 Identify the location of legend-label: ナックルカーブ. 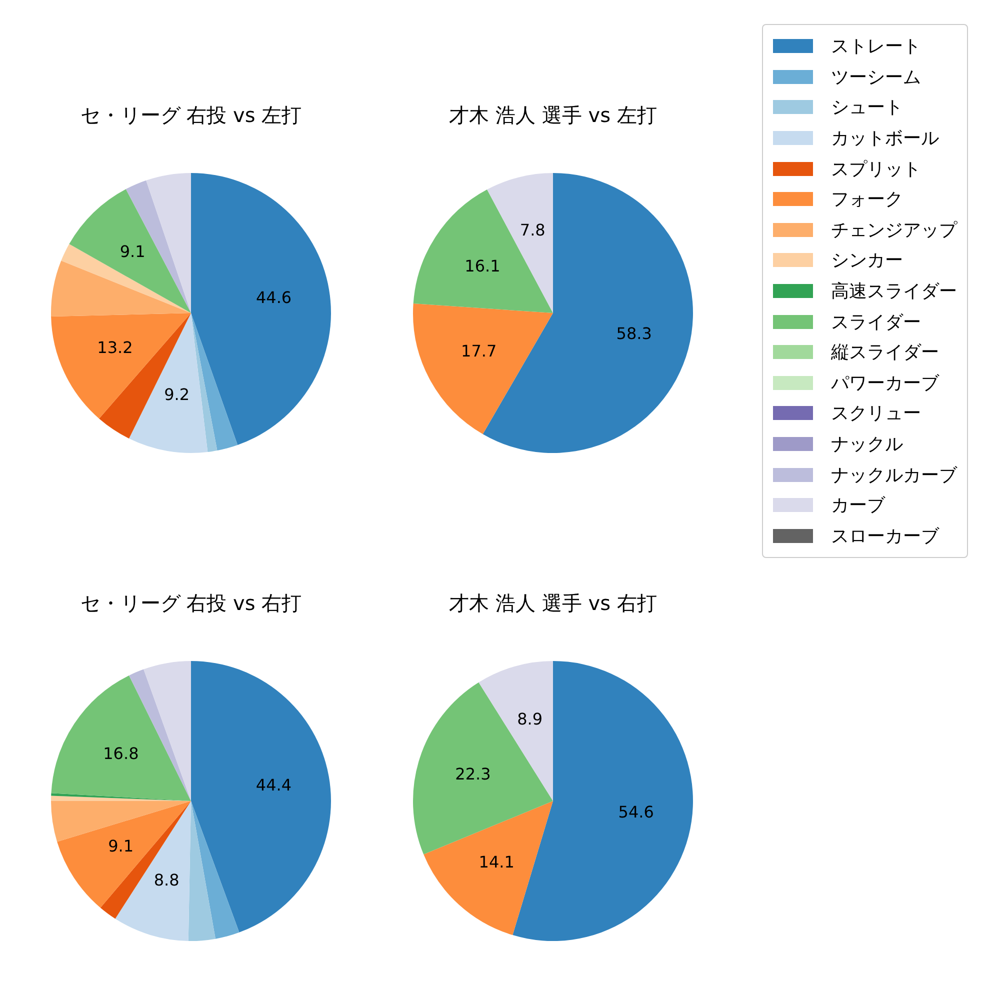
(894, 475).